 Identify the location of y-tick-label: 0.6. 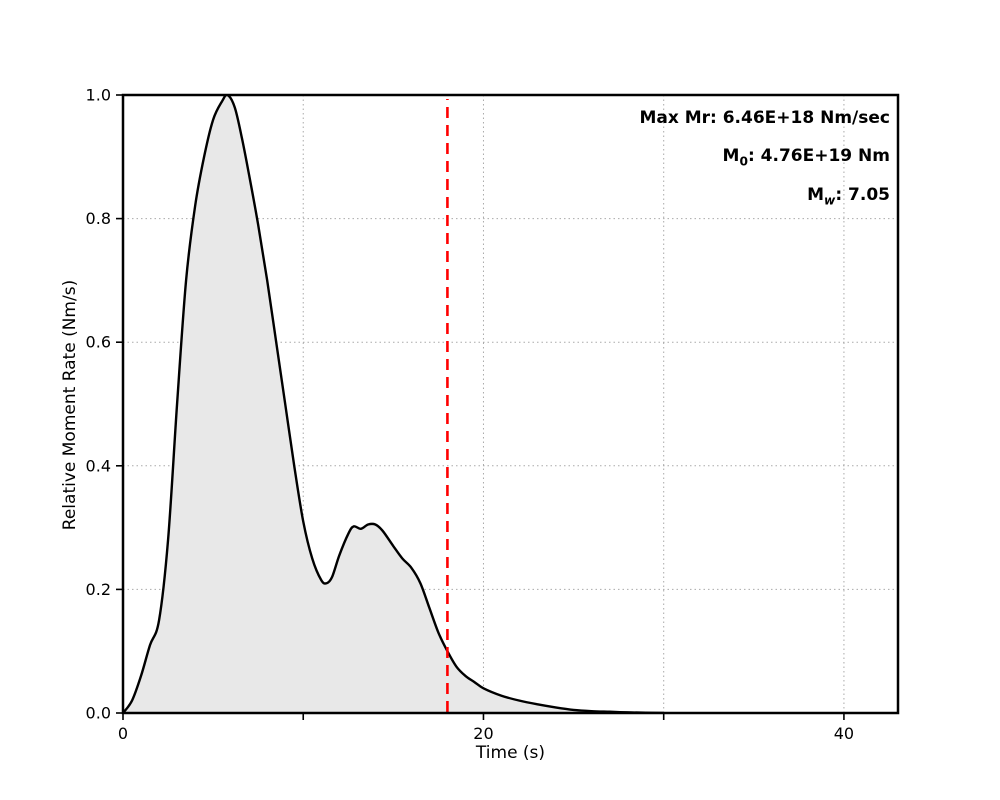
(98, 342).